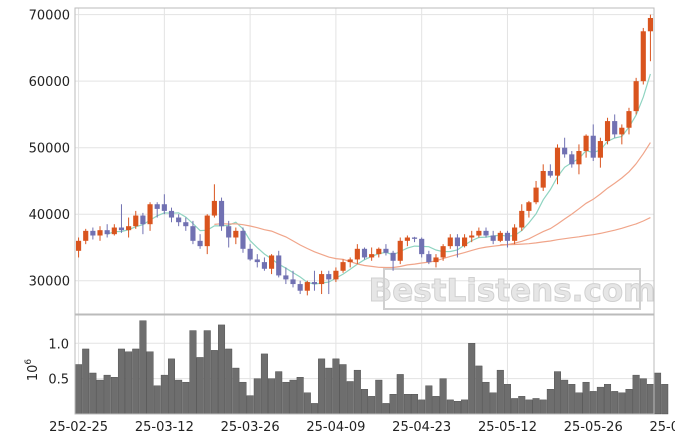 The width and height of the screenshot is (675, 444). Describe the element at coordinates (58, 362) in the screenshot. I see `volume-axis-ticks: 0.5 1.0` at that location.